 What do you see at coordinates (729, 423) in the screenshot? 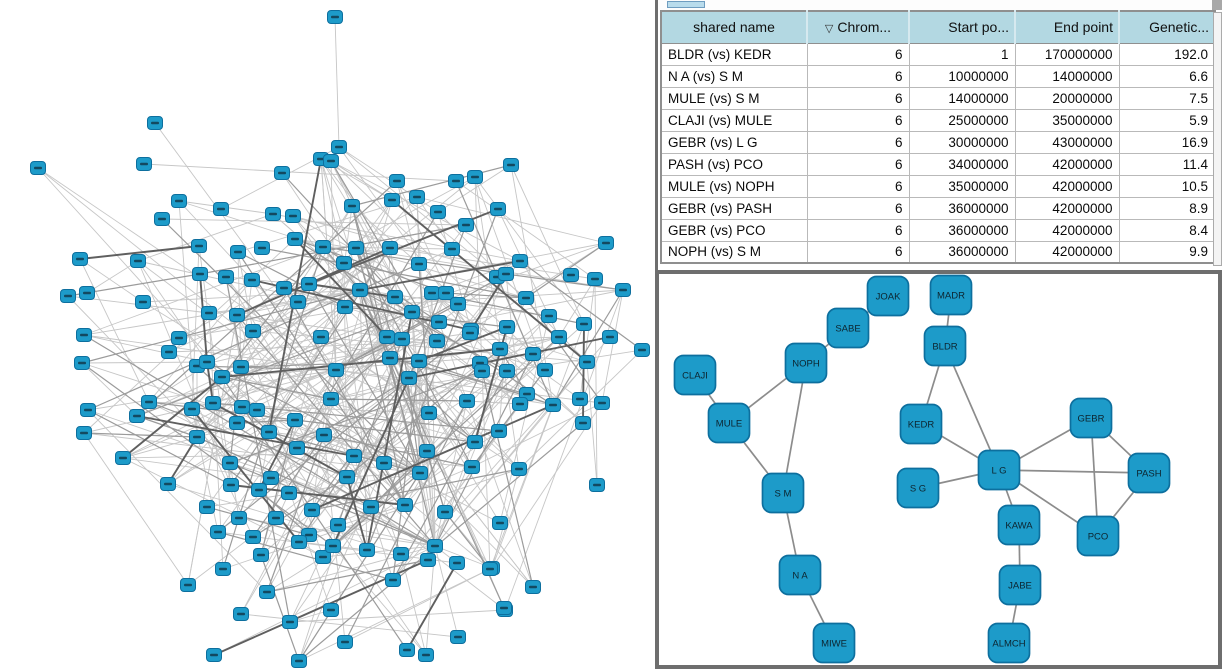
I see `network-node-mule: MULE` at bounding box center [729, 423].